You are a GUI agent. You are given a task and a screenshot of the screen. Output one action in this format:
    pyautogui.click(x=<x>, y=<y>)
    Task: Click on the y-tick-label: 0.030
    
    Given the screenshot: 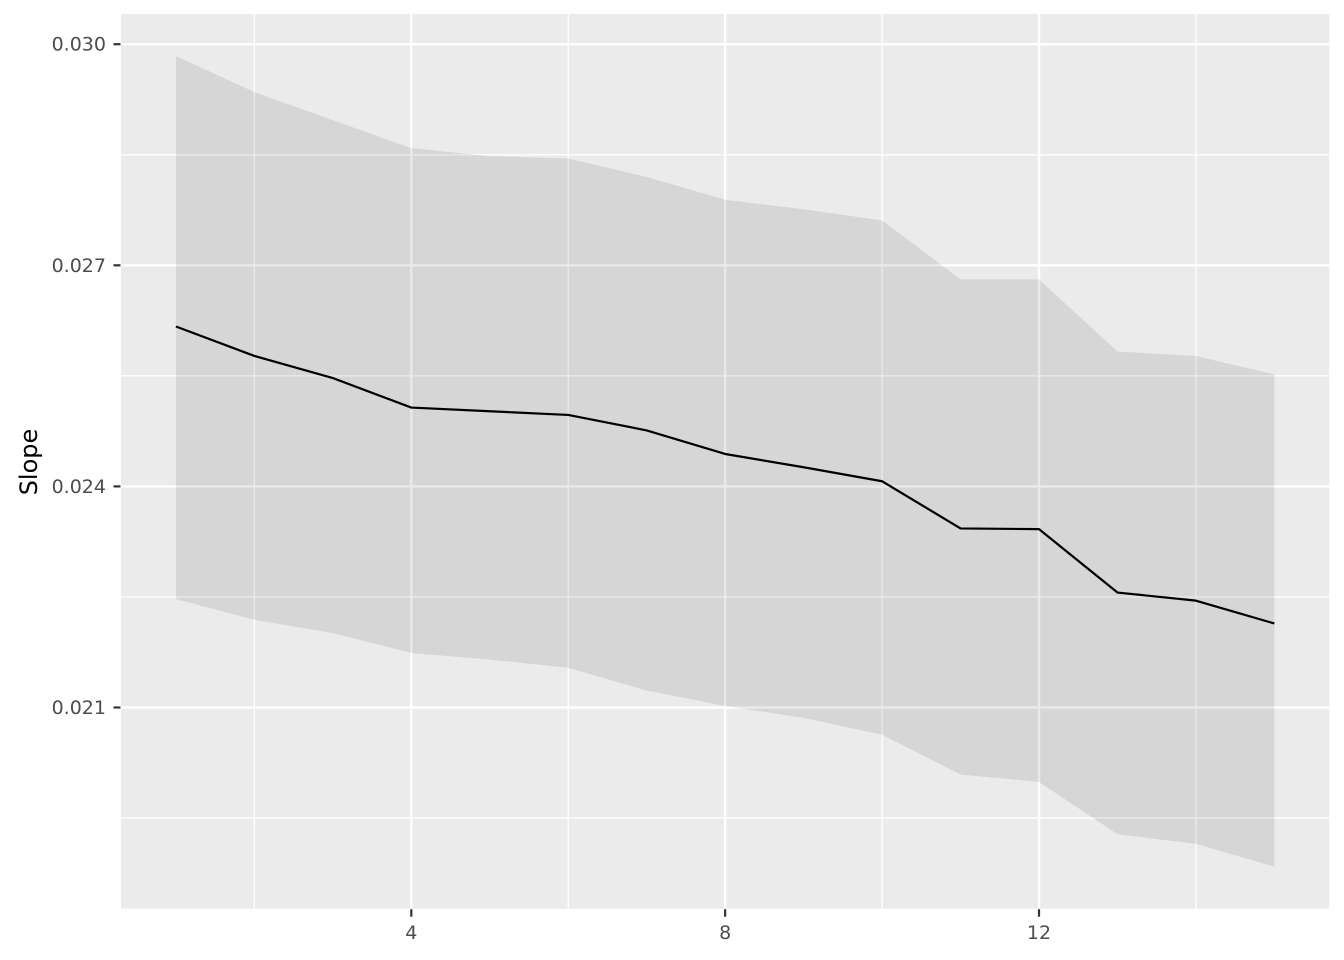 What is the action you would take?
    pyautogui.click(x=79, y=45)
    